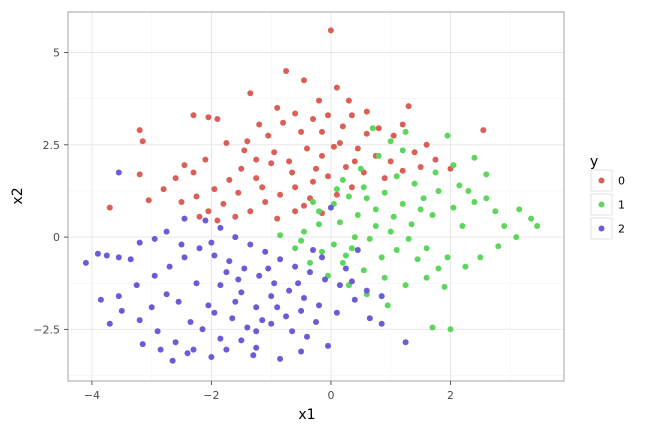 The height and width of the screenshot is (433, 651). What do you see at coordinates (607, 204) in the screenshot?
I see `legend-entries: 0 1 2` at bounding box center [607, 204].